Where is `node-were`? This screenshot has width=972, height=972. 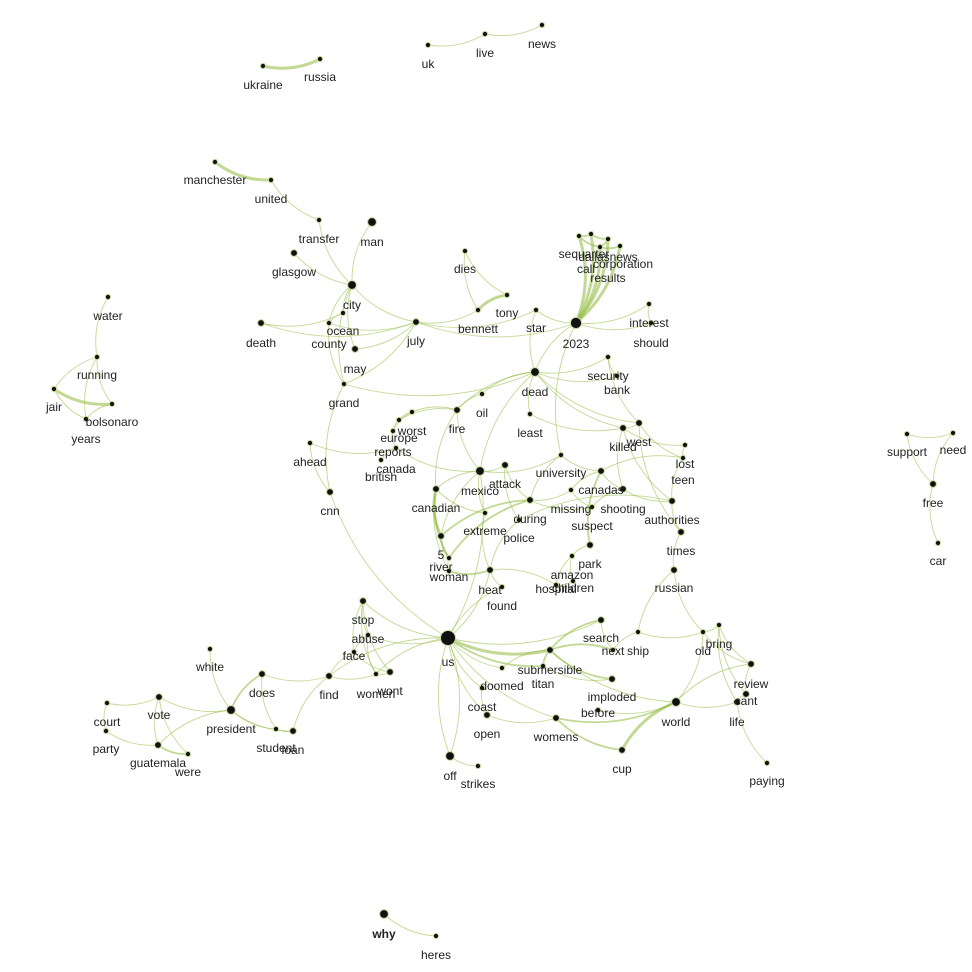
node-were is located at coordinates (188, 754).